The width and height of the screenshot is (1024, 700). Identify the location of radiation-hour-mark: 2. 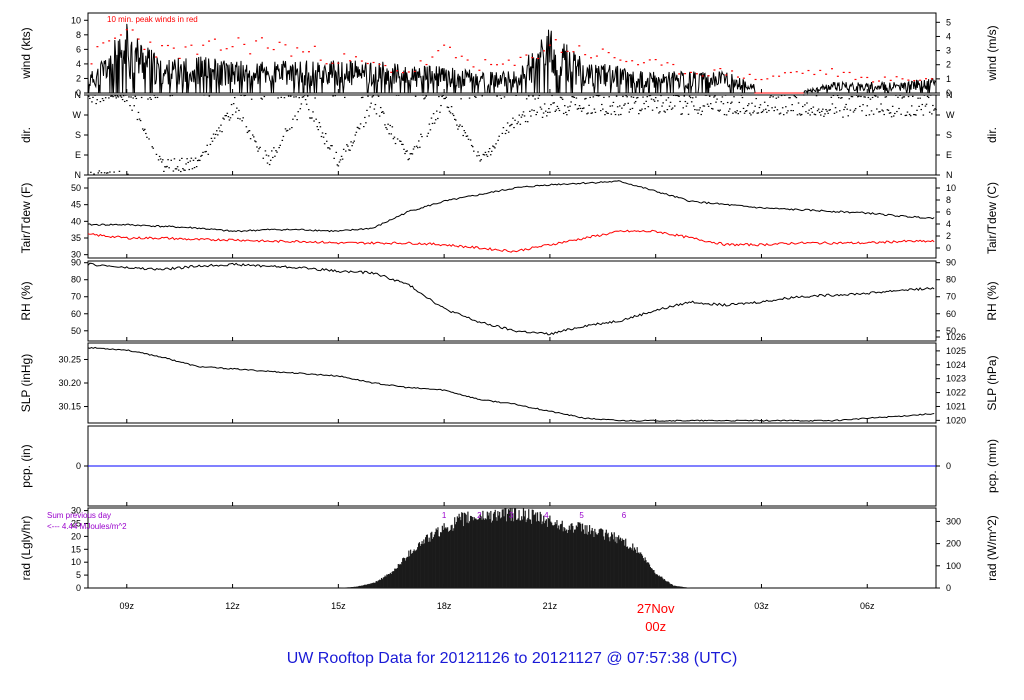
(479, 515).